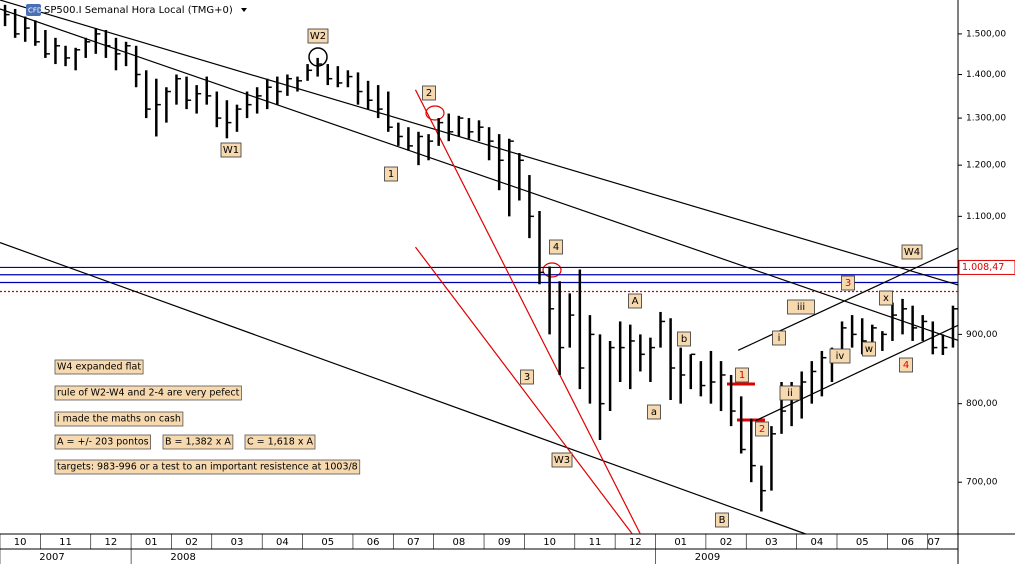 The width and height of the screenshot is (1015, 564). I want to click on wave-label: A, so click(635, 301).